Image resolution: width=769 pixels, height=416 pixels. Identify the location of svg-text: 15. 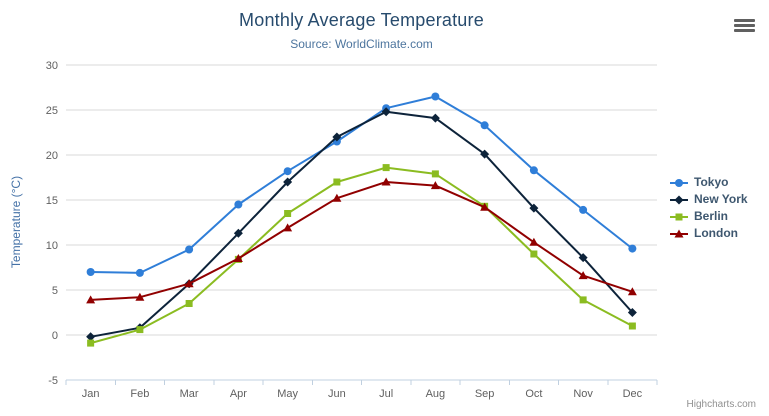
(52, 201).